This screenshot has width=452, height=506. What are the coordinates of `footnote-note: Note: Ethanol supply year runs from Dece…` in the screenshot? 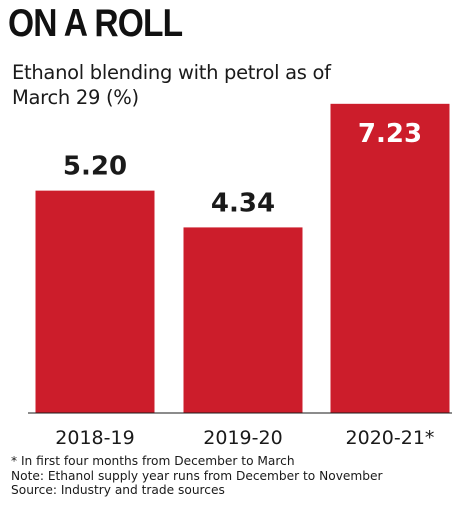 It's located at (197, 475).